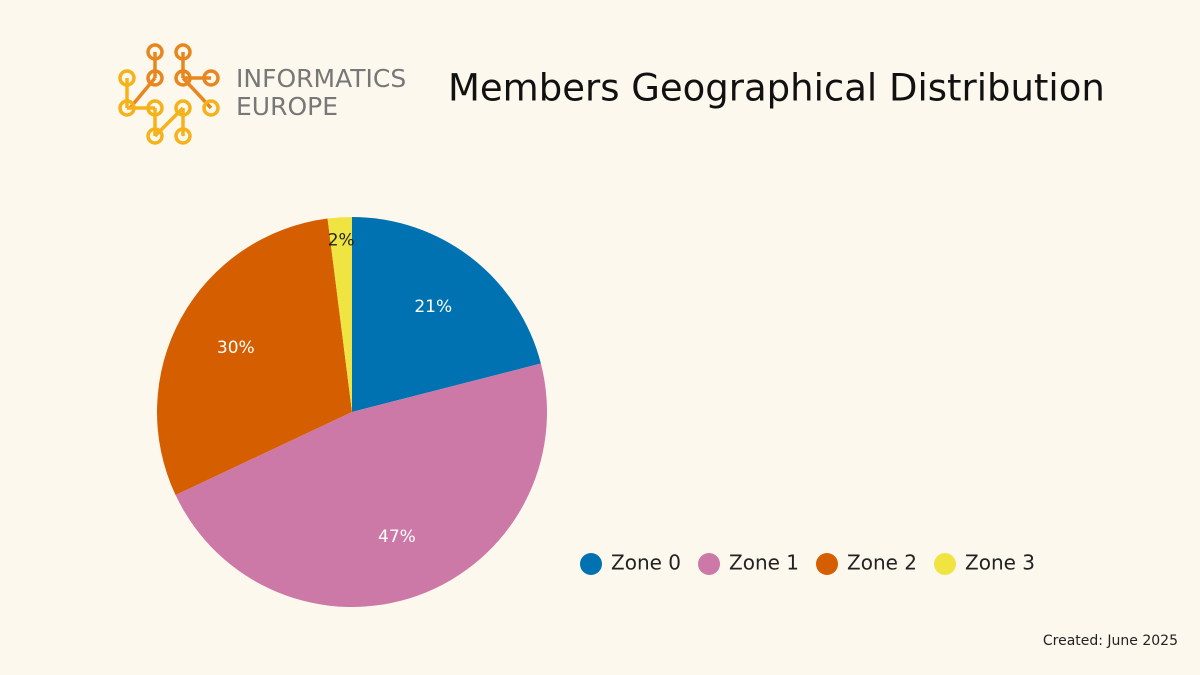 The height and width of the screenshot is (675, 1200). What do you see at coordinates (433, 307) in the screenshot?
I see `data-label: 21%` at bounding box center [433, 307].